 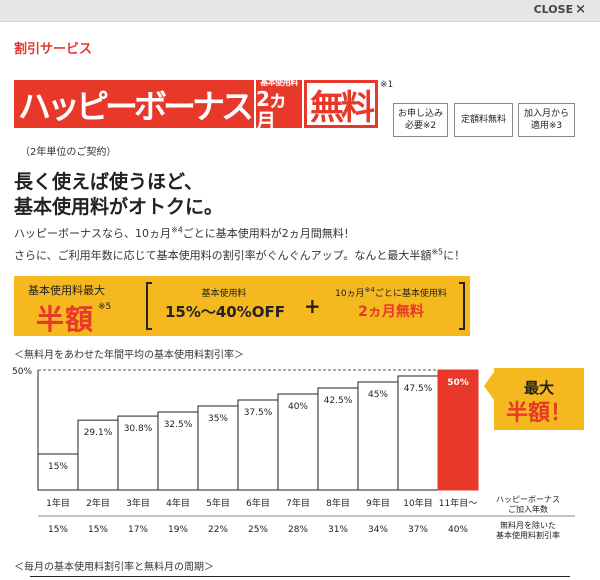 I want to click on logo-months-text: 2ヵ月, so click(x=272, y=109).